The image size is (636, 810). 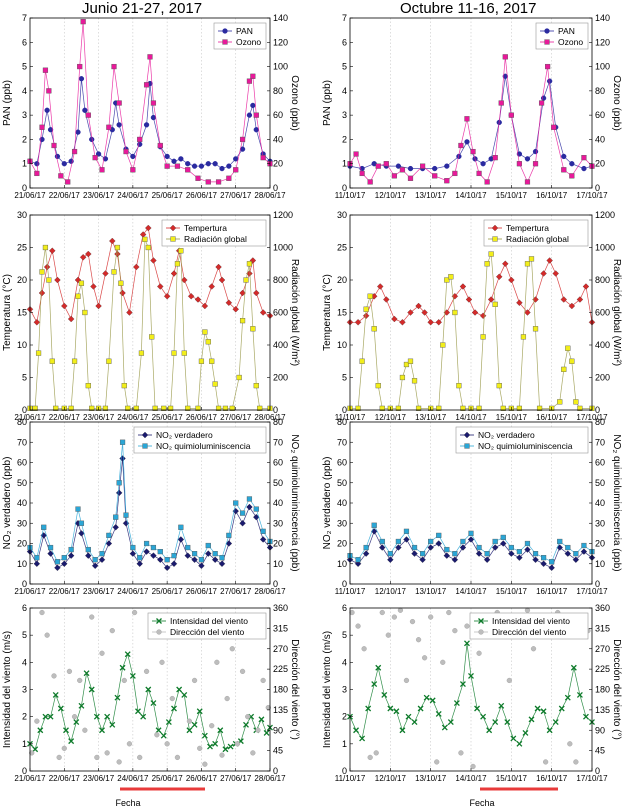 What do you see at coordinates (470, 688) in the screenshot?
I see `series-dir` at bounding box center [470, 688].